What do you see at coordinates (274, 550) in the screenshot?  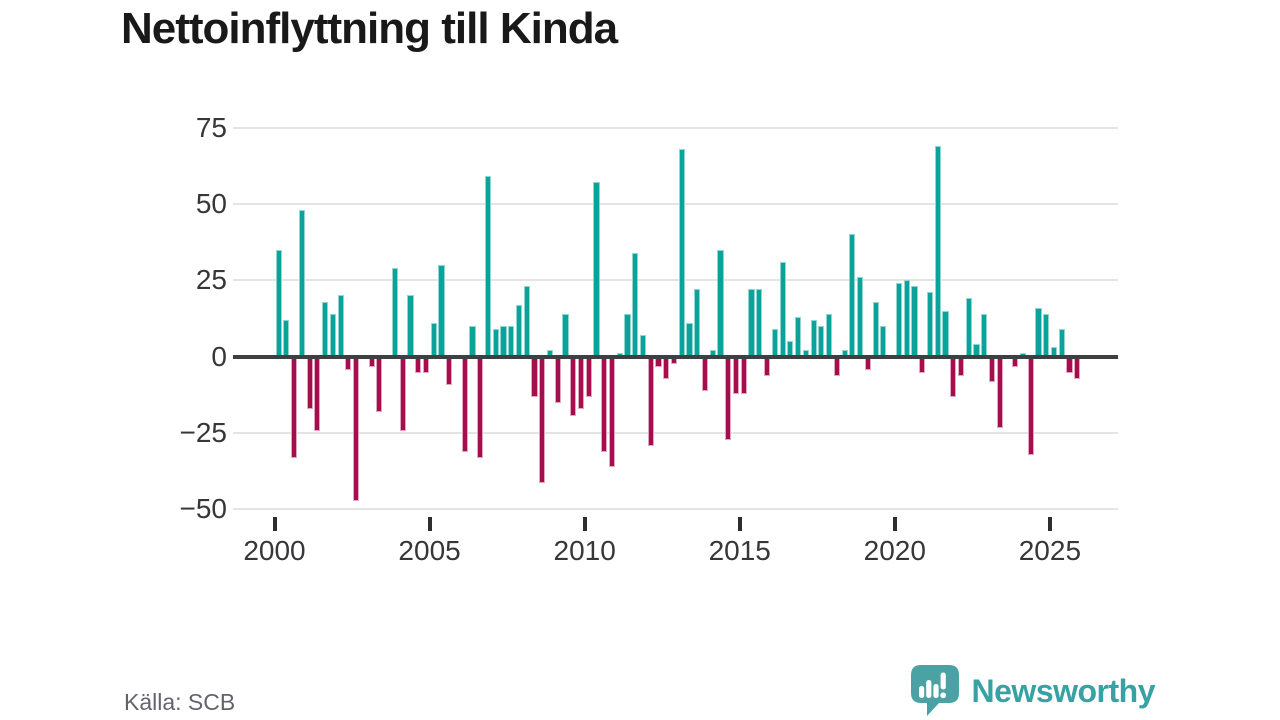 I see `x-axis-label: 2000` at bounding box center [274, 550].